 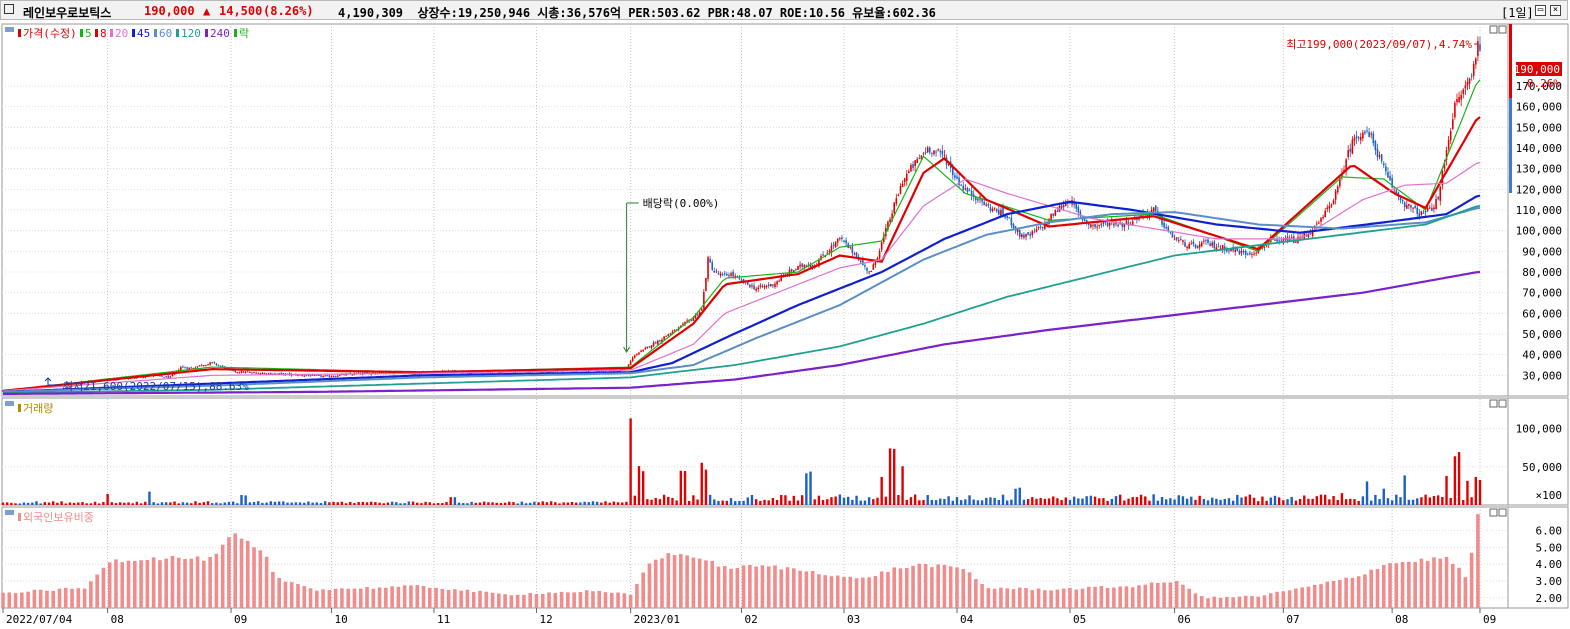 What do you see at coordinates (1555, 10) in the screenshot?
I see `close-icon: ×` at bounding box center [1555, 10].